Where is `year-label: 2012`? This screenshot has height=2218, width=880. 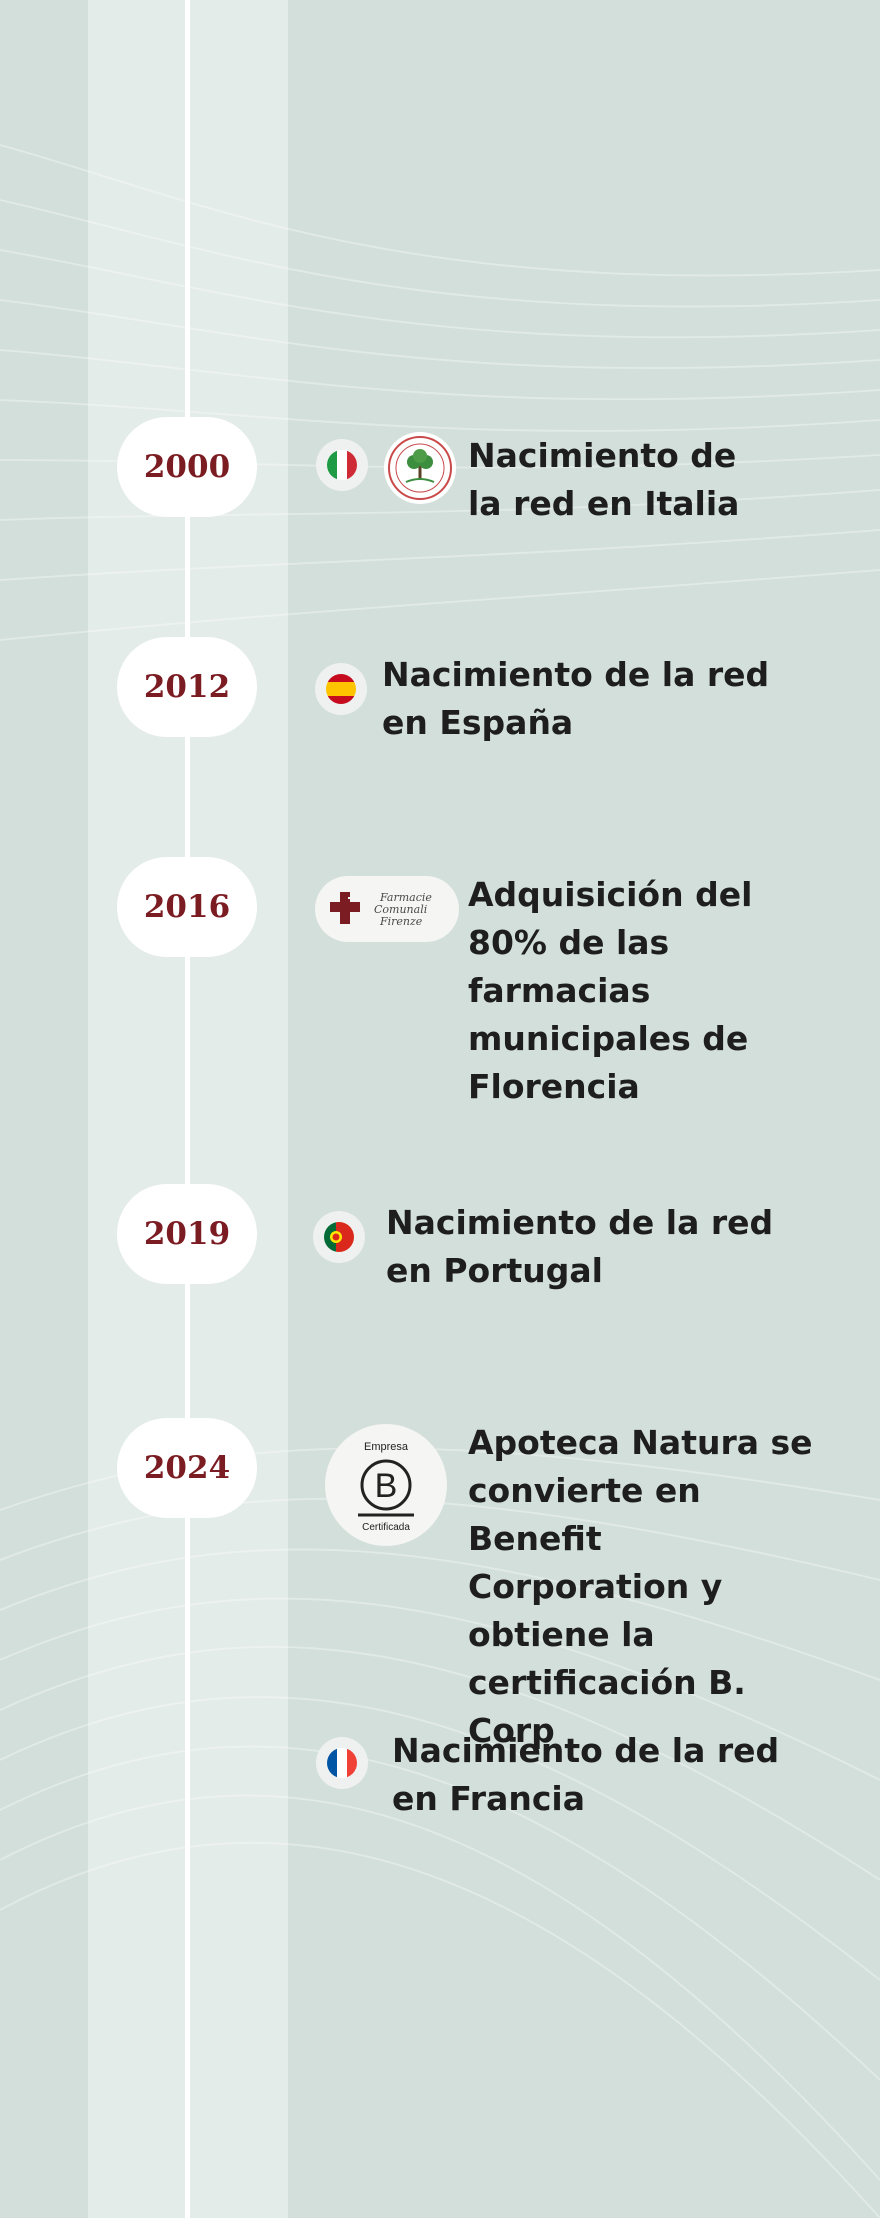 year-label: 2012 is located at coordinates (187, 687).